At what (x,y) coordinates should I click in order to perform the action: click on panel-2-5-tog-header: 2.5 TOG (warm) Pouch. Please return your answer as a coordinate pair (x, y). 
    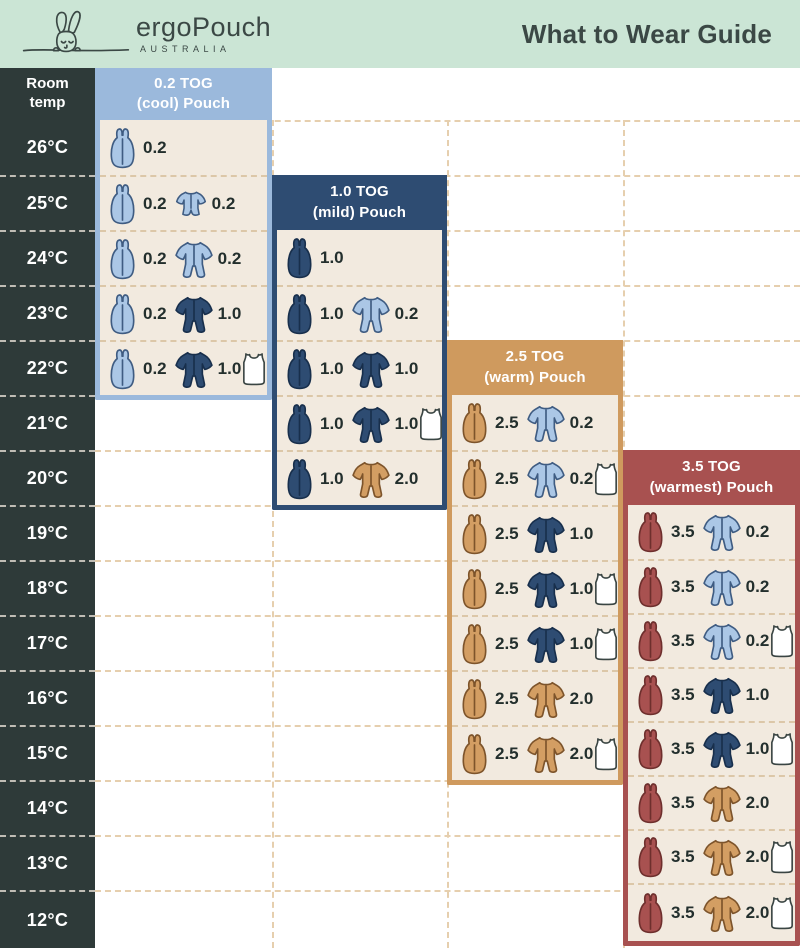
    Looking at the image, I should click on (535, 367).